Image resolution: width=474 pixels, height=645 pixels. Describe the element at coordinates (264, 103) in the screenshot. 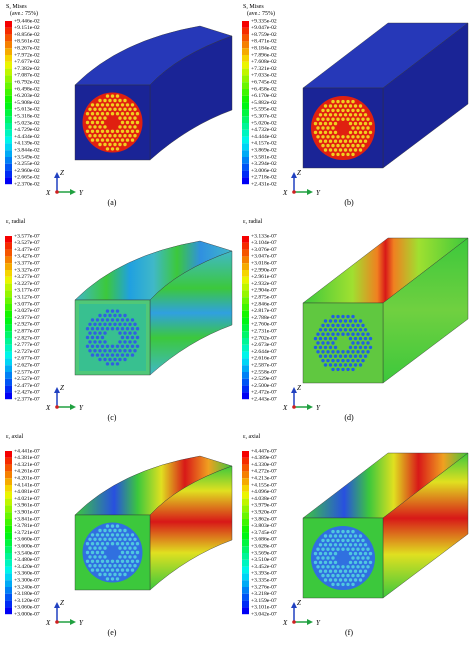

I see `legend-value: +5.882e-02` at that location.